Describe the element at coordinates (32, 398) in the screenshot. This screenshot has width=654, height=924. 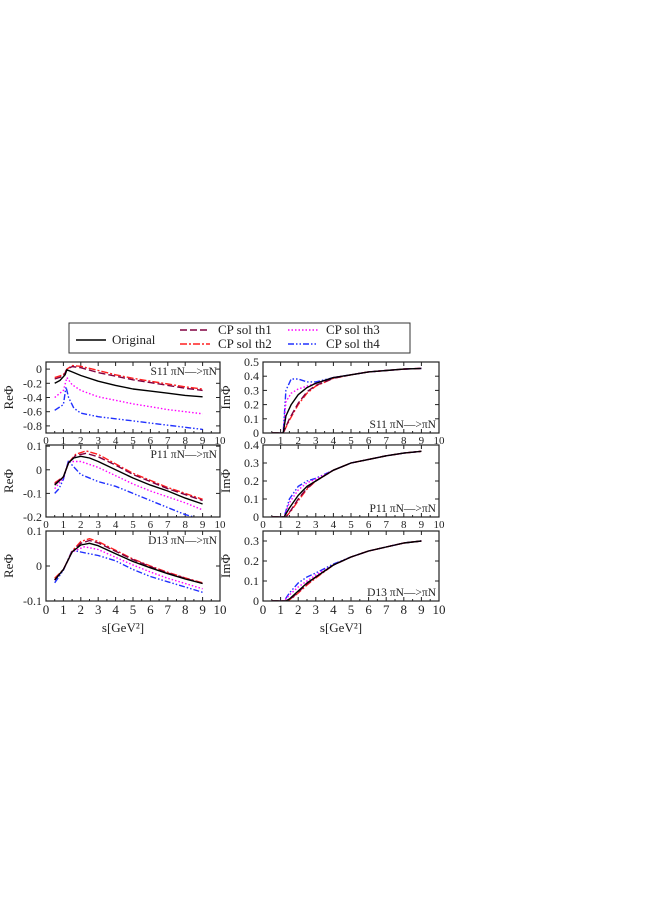
I see `y-tick-label: -0.4` at that location.